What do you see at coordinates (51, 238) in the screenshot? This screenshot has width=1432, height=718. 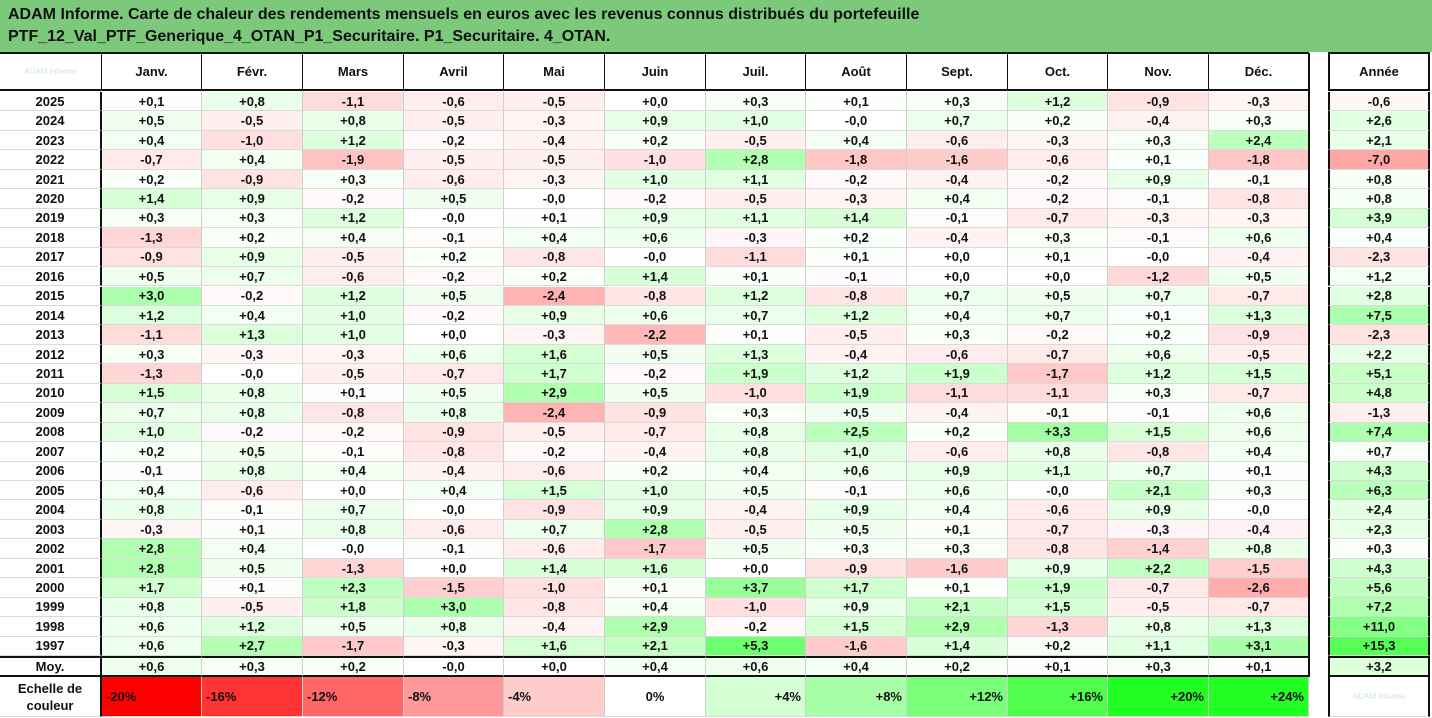 I see `year-label: 2018` at bounding box center [51, 238].